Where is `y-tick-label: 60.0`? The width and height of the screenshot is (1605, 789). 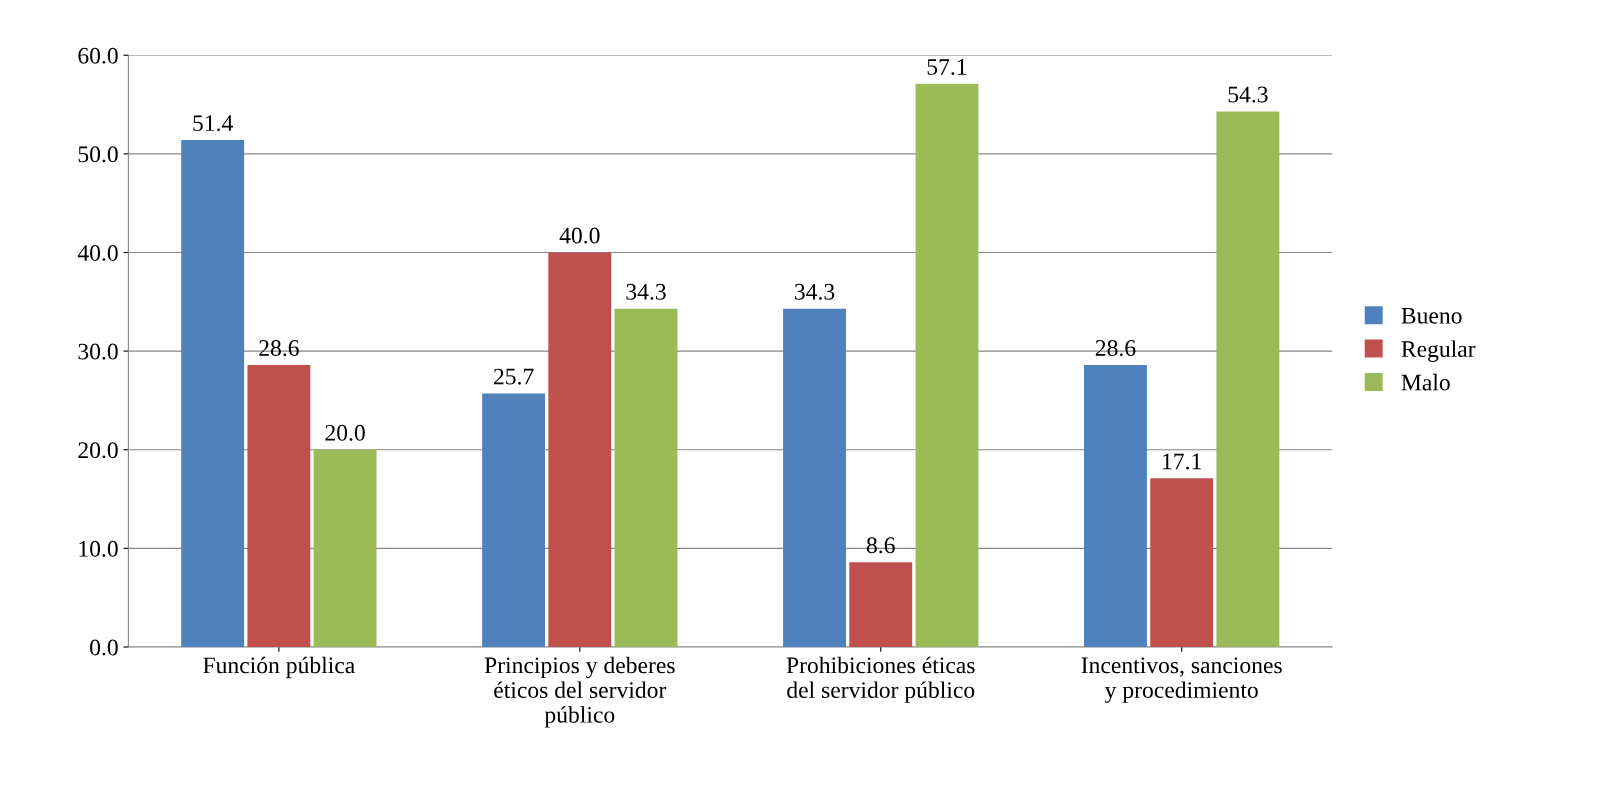 y-tick-label: 60.0 is located at coordinates (98, 55).